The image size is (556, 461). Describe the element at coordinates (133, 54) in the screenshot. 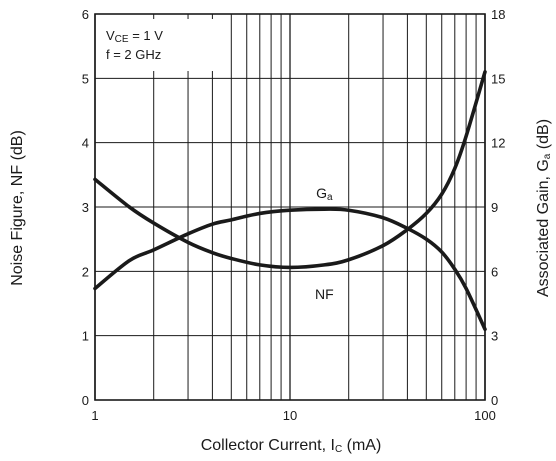

I see `condition-frequency: f = 2 GHz` at that location.